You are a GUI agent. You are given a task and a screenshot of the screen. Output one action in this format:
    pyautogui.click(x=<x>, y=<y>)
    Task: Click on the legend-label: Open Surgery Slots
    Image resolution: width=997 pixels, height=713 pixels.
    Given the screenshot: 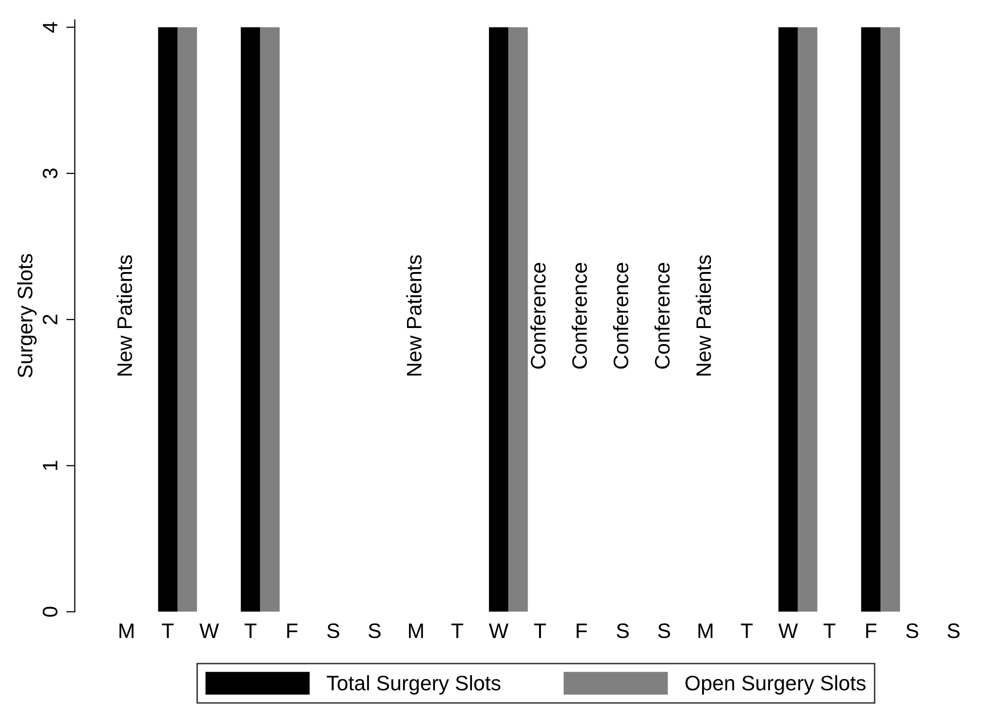 What is the action you would take?
    pyautogui.click(x=775, y=685)
    